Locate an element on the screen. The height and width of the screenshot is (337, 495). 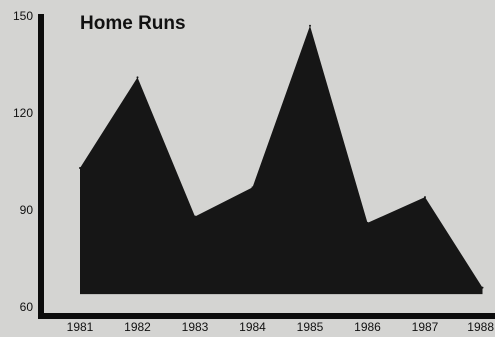
x-tick-label: 1987 is located at coordinates (425, 327).